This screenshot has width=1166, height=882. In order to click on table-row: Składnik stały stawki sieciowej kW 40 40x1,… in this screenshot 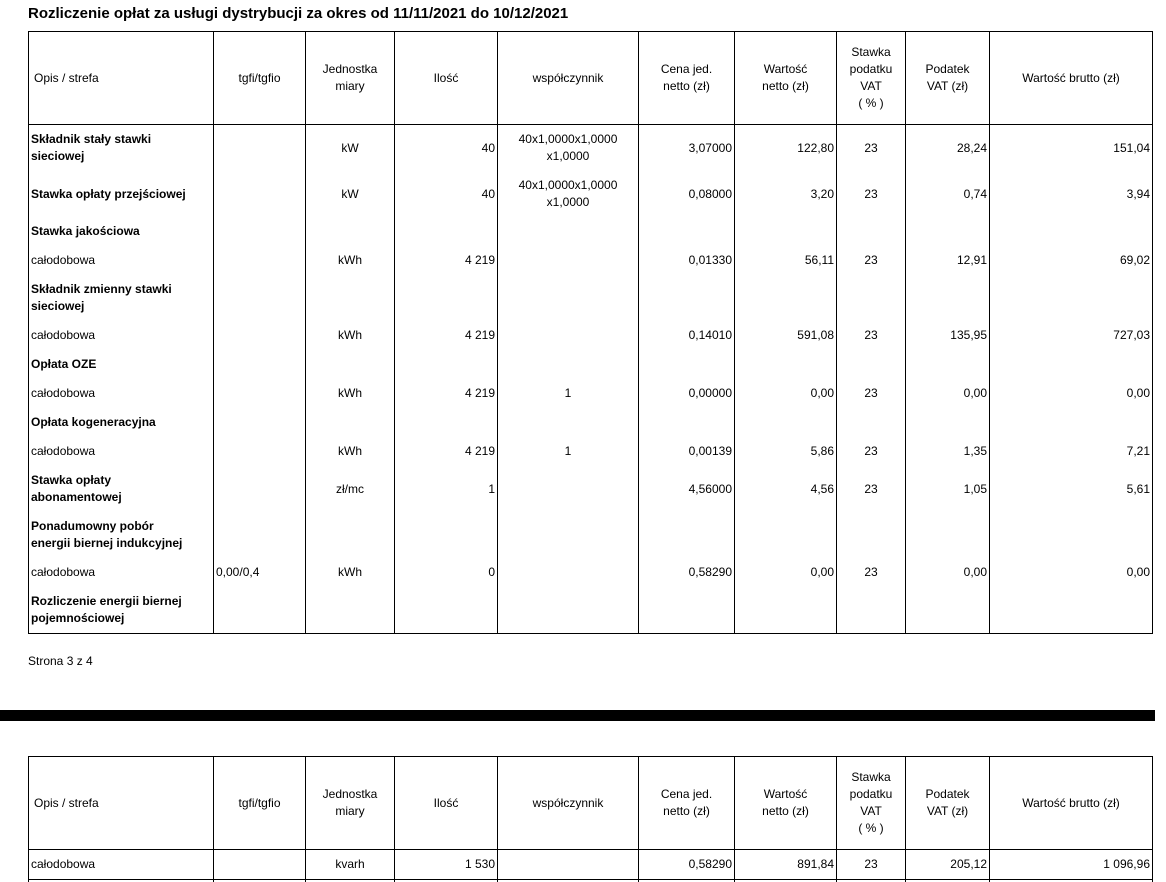, I will do `click(590, 147)`.